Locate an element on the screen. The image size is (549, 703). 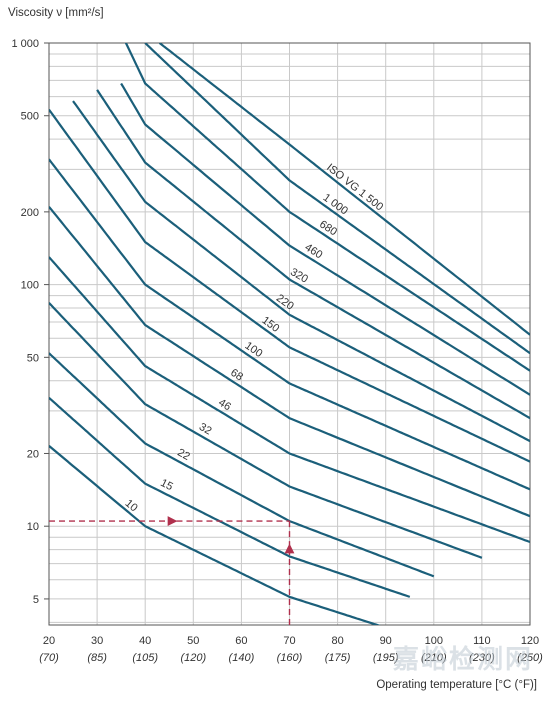
curve-label-10: 460 is located at coordinates (314, 252).